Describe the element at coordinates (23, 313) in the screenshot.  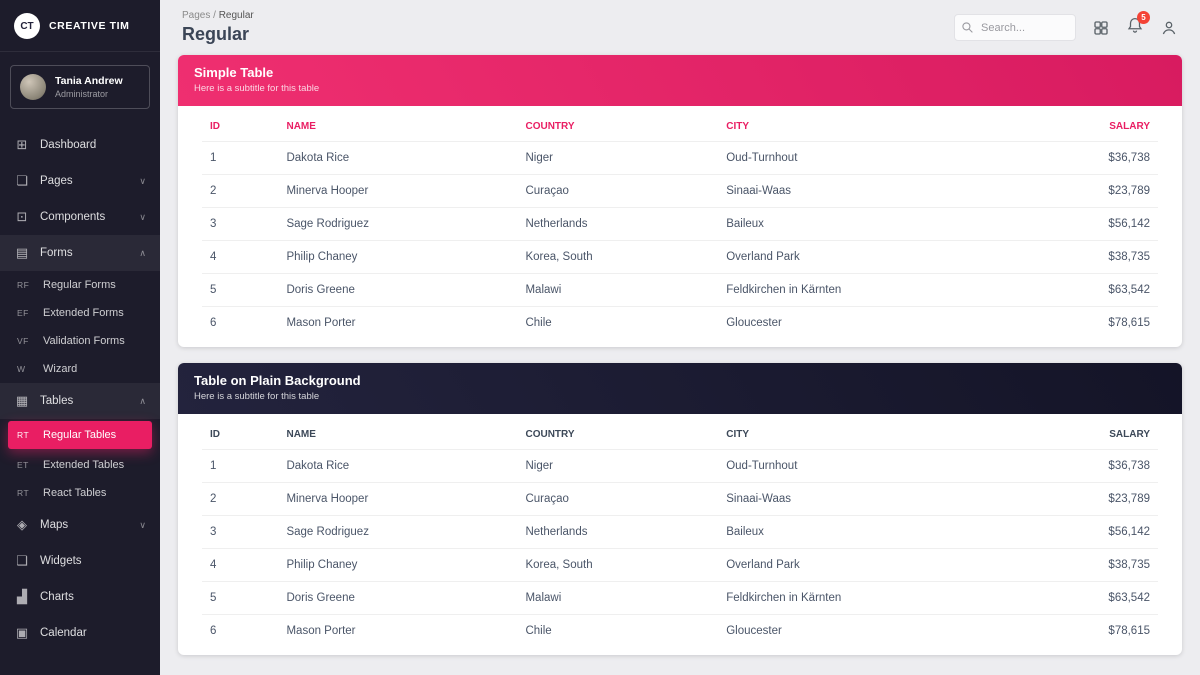
I see `mini-label: EF` at that location.